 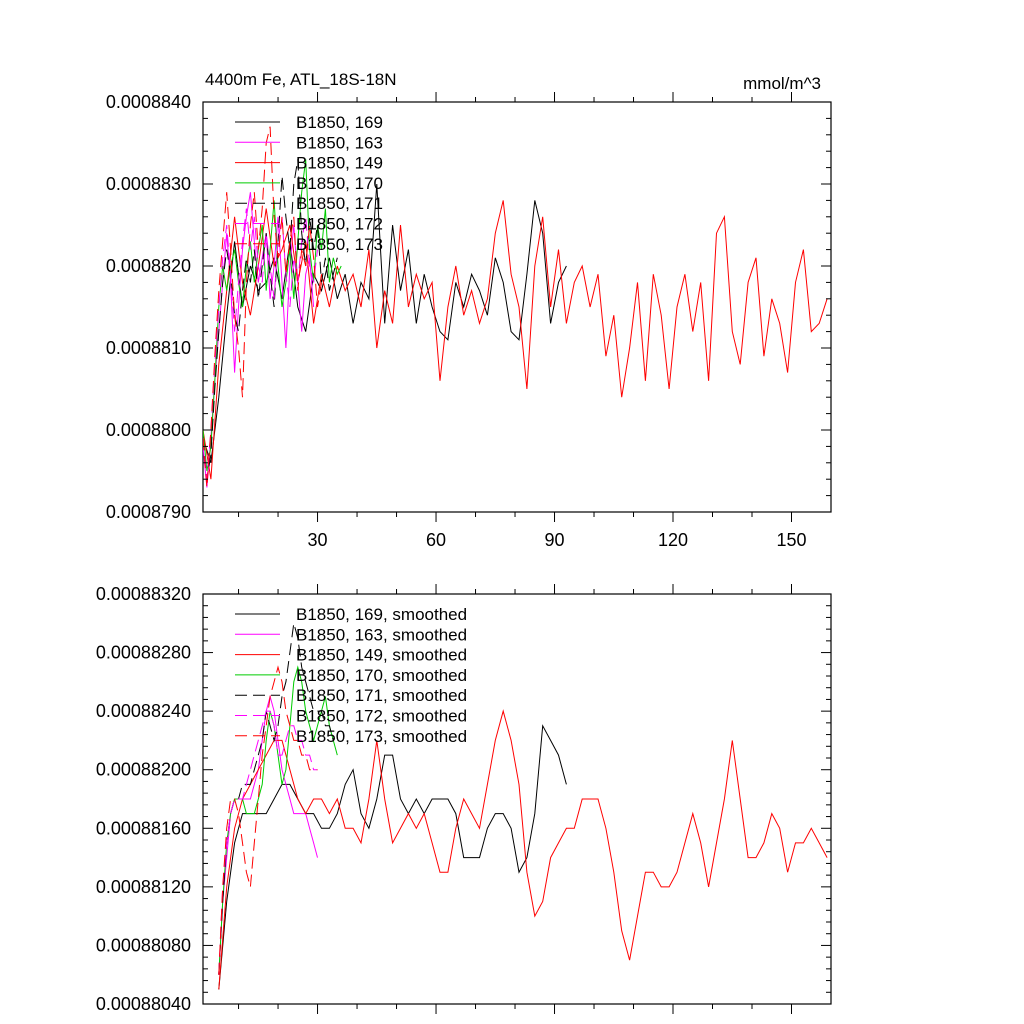 I want to click on x-tick-label: 30, so click(x=318, y=540).